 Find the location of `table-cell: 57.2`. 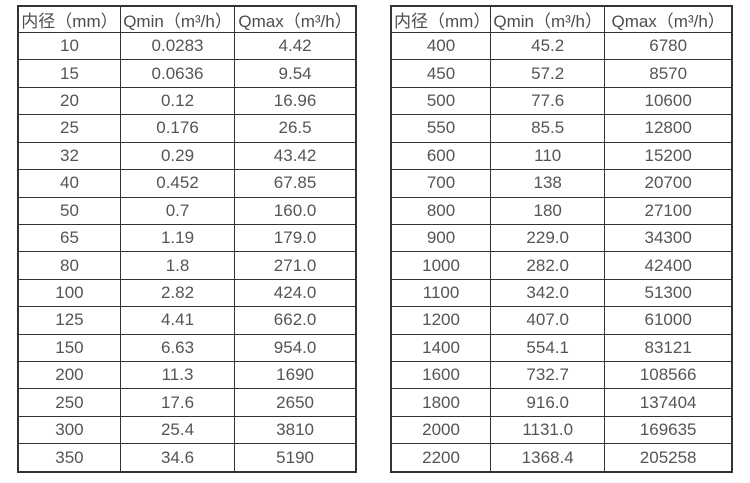

table-cell: 57.2 is located at coordinates (548, 73).